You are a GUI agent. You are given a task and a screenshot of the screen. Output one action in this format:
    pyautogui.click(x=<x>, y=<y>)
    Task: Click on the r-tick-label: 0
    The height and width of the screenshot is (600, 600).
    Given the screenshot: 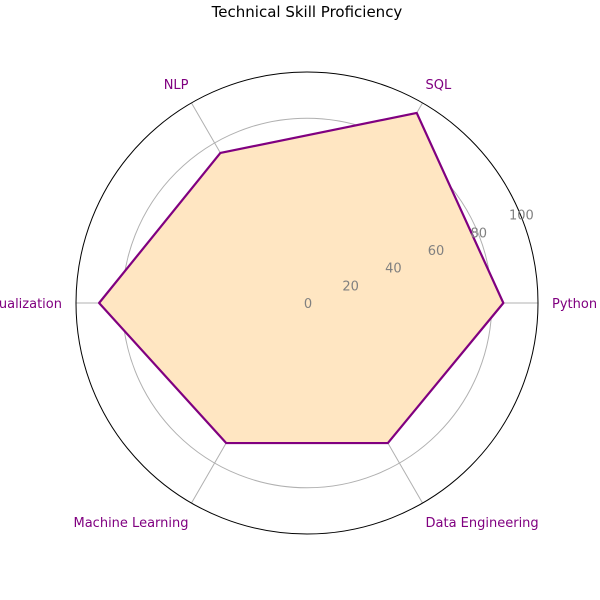 What is the action you would take?
    pyautogui.click(x=308, y=304)
    